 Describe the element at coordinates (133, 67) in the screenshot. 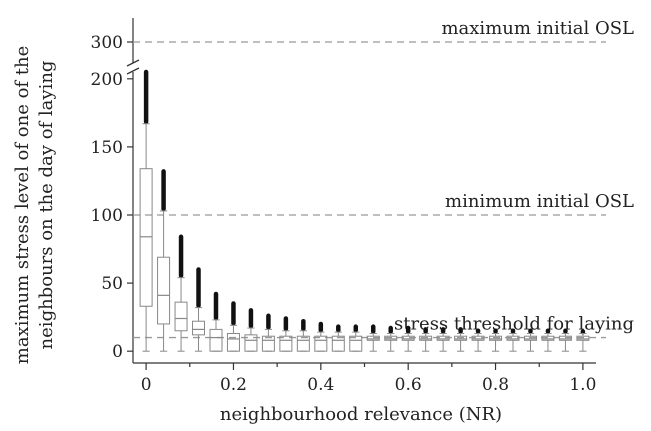

I see `axis-break-marker` at that location.